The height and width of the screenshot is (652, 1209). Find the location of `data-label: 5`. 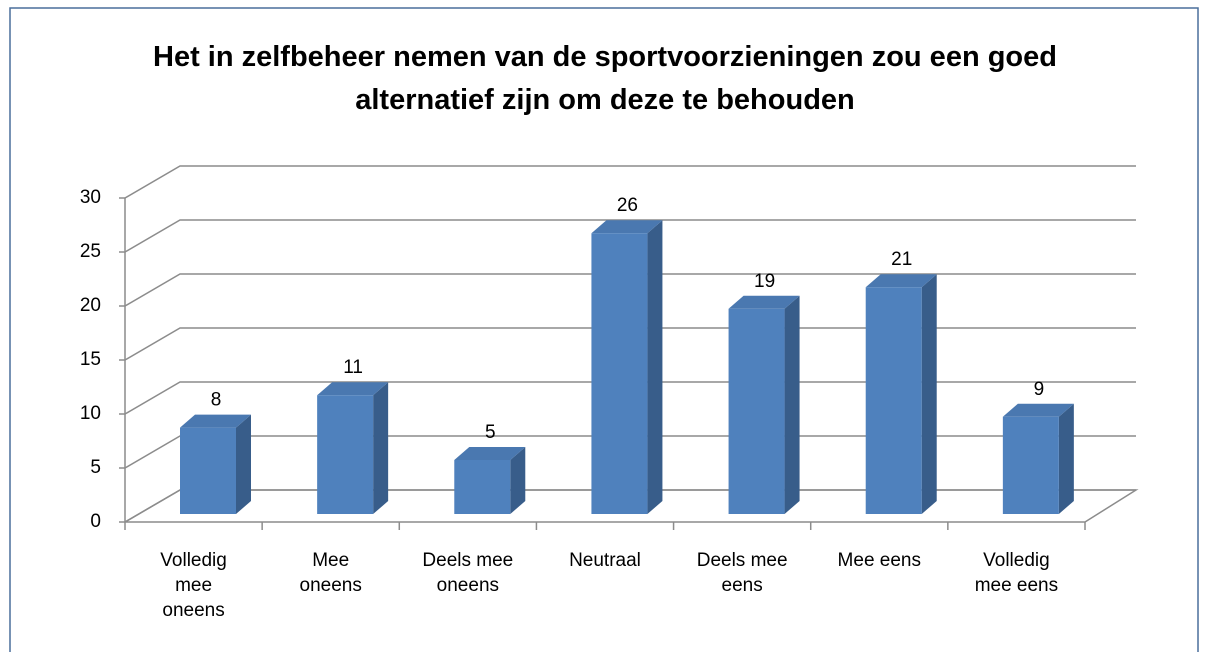

data-label: 5 is located at coordinates (490, 432).